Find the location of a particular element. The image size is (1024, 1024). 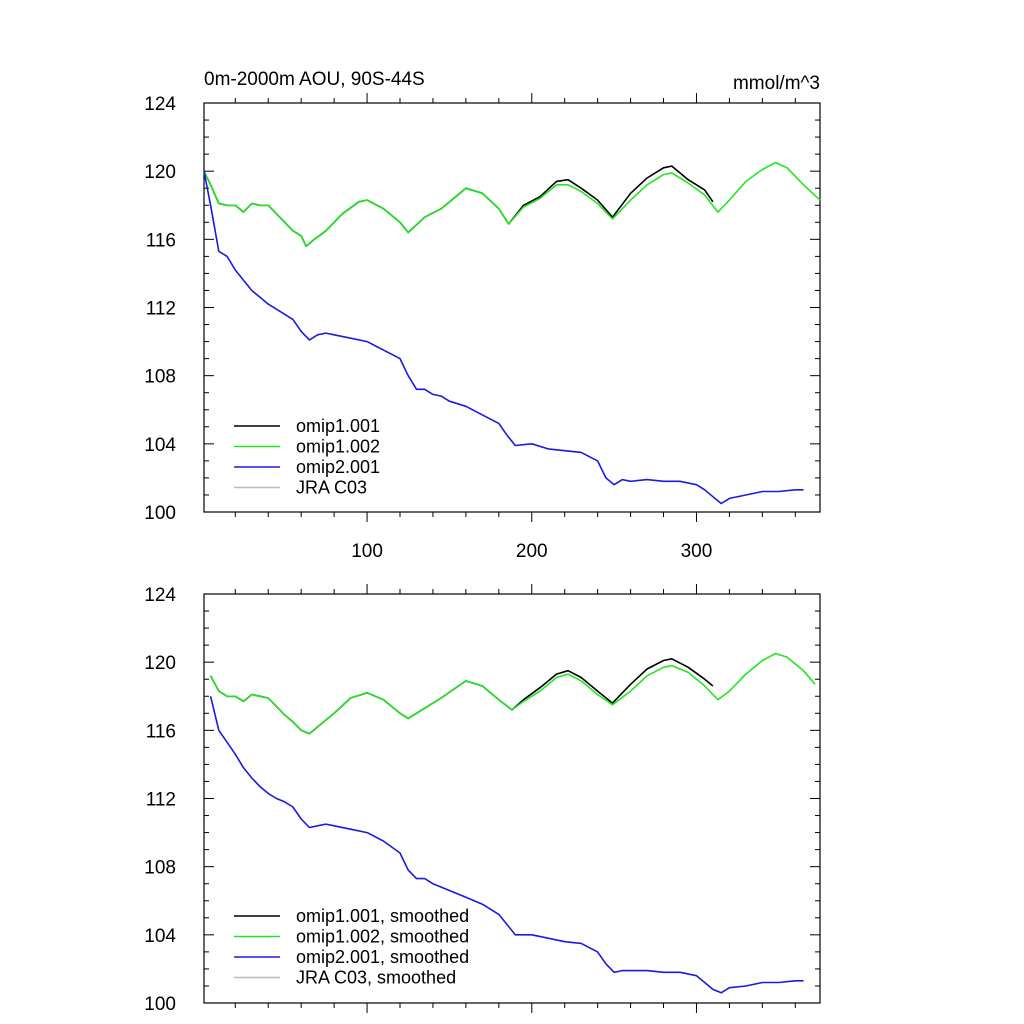

x-tick-label: 200 is located at coordinates (532, 551).